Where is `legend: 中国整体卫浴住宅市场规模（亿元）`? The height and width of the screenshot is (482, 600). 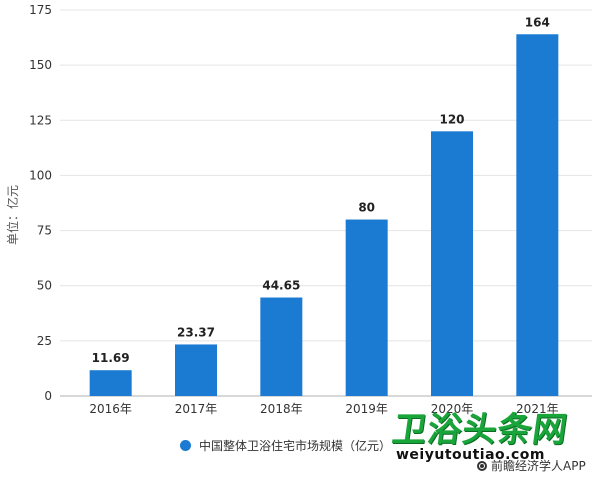
legend: 中国整体卫浴住宅市场规模（亿元） is located at coordinates (285, 445).